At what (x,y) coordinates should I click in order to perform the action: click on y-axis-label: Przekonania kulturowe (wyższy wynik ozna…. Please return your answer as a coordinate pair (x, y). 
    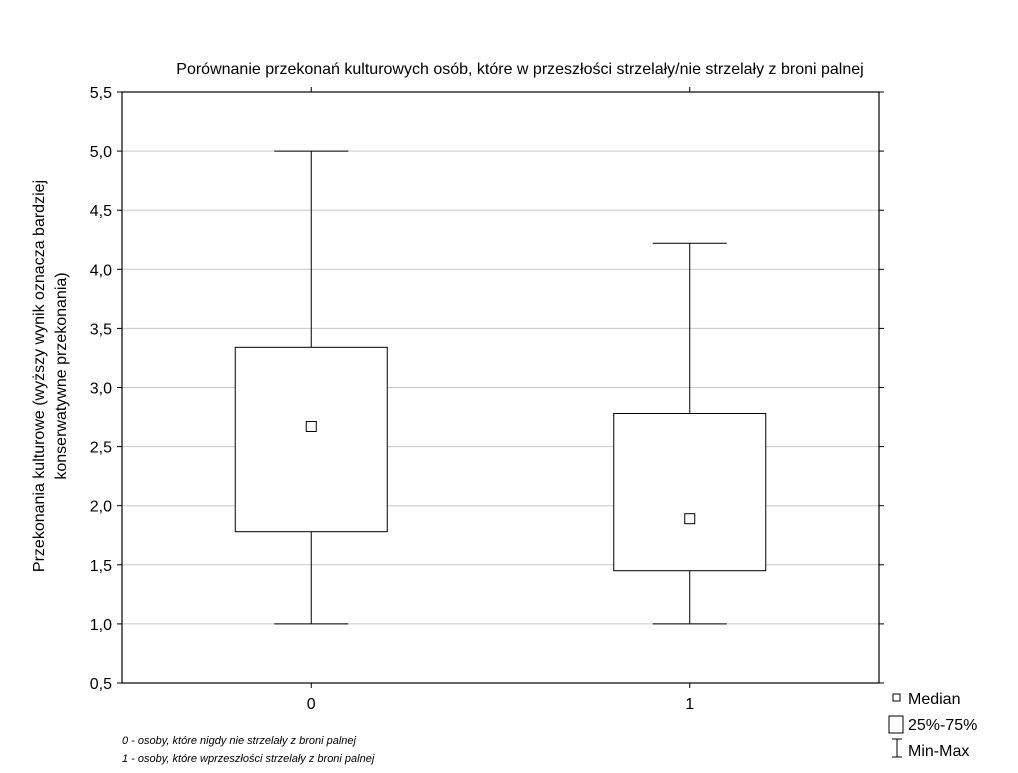
    Looking at the image, I should click on (50, 376).